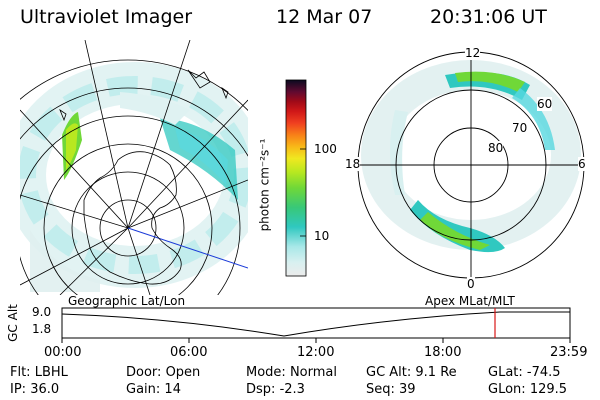 This screenshot has width=600, height=400. What do you see at coordinates (42, 312) in the screenshot?
I see `timeline-ytick-top: 9.0` at bounding box center [42, 312].